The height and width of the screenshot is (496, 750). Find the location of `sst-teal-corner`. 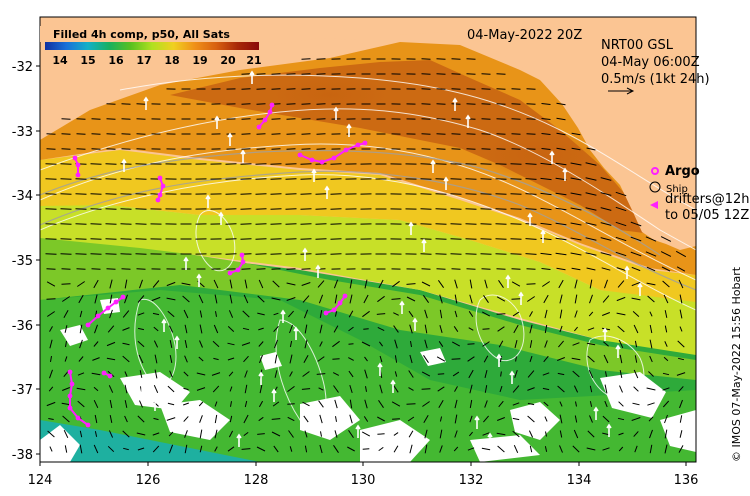

sst-teal-corner is located at coordinates (150, 441).